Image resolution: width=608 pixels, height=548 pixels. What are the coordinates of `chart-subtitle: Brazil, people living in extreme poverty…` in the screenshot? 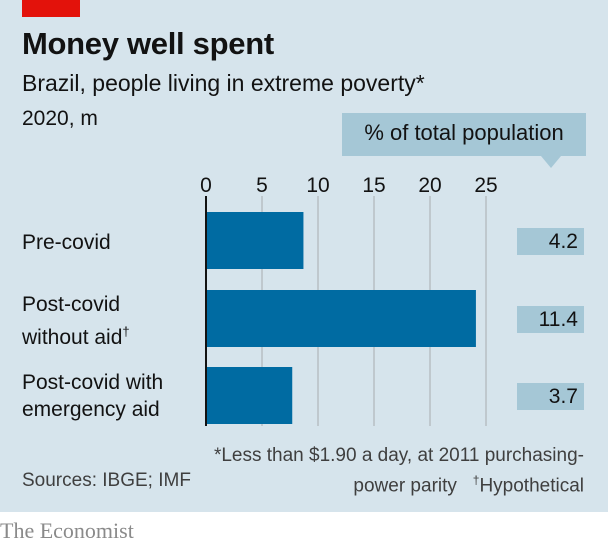 It's located at (223, 83).